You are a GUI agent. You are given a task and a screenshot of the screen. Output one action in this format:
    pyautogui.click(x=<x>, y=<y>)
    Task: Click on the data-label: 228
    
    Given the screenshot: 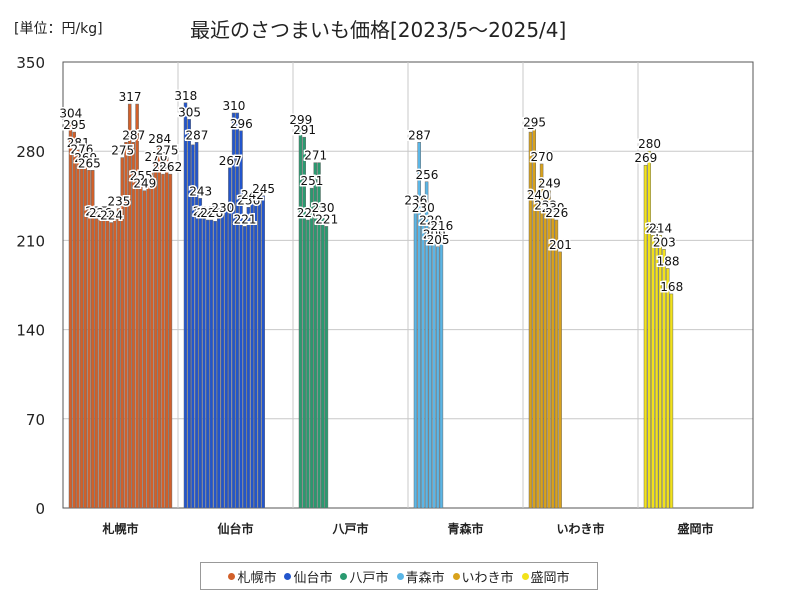 What is the action you would take?
    pyautogui.click(x=211, y=213)
    